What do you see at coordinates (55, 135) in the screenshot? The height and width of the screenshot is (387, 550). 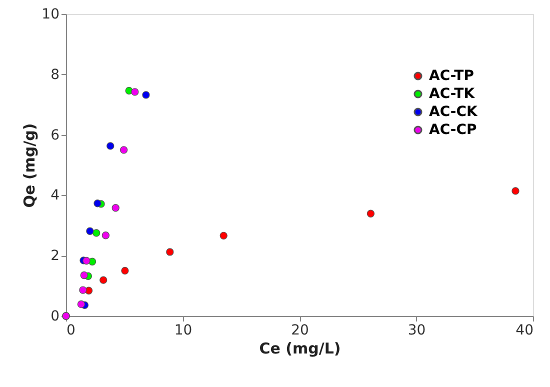 I see `y-tick-label: 6` at bounding box center [55, 135].